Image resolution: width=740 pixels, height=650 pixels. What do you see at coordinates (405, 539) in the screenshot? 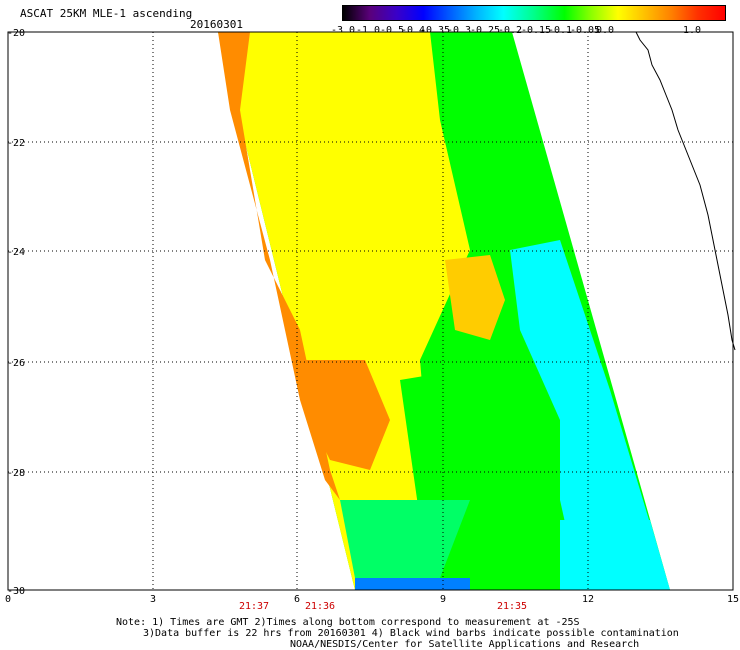
I see `swath-green-bottom` at bounding box center [405, 539].